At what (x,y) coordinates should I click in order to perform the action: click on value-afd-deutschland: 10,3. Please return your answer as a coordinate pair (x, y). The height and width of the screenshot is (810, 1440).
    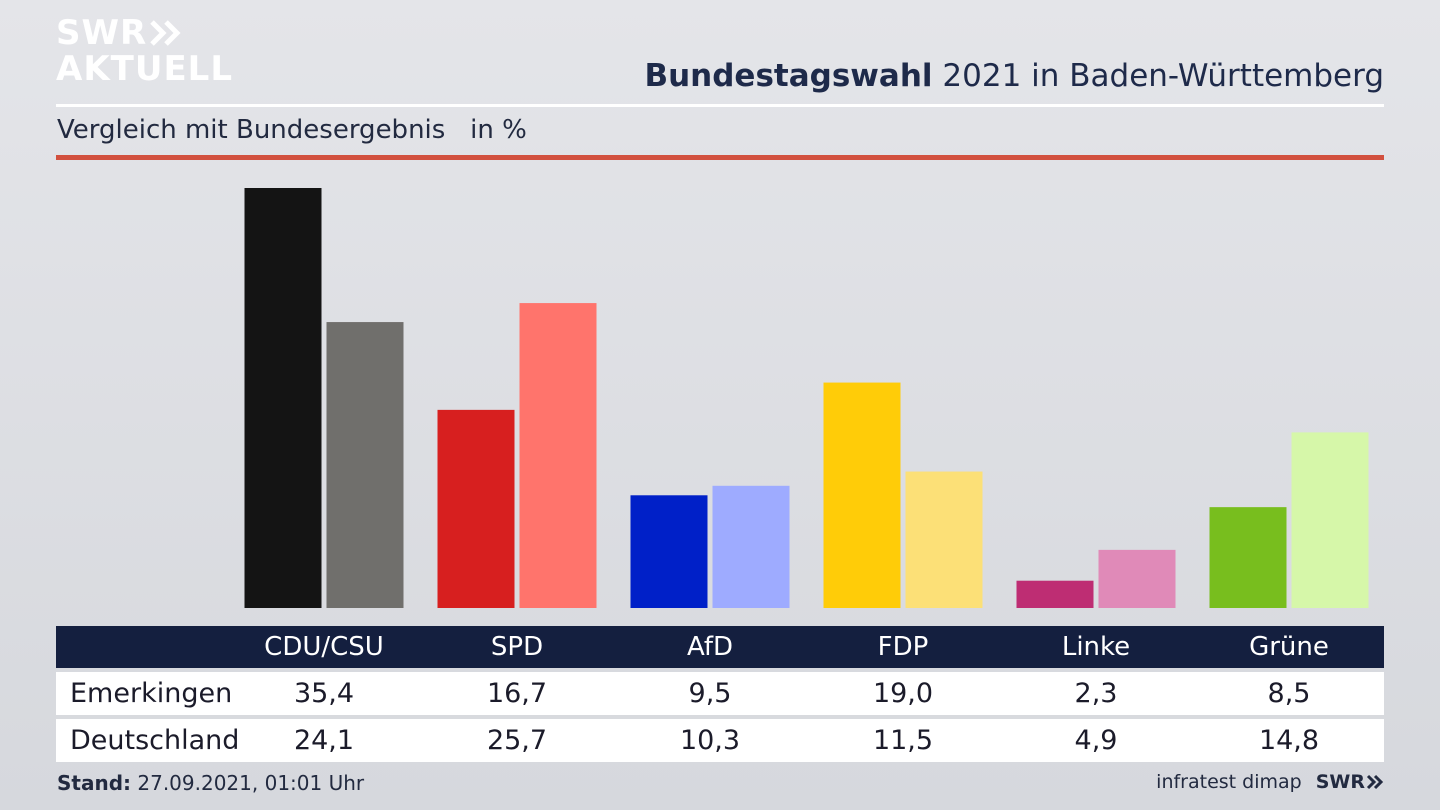
    Looking at the image, I should click on (710, 740).